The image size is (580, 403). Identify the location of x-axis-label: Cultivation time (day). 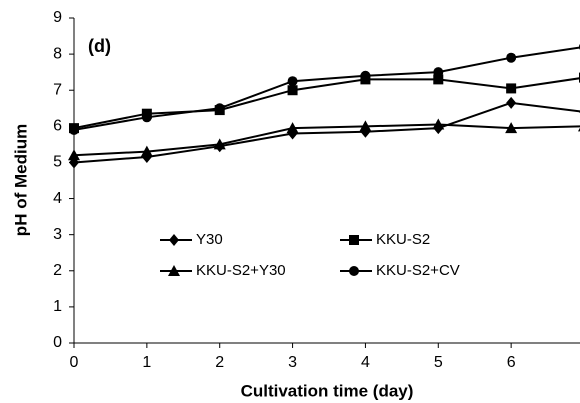
(327, 390).